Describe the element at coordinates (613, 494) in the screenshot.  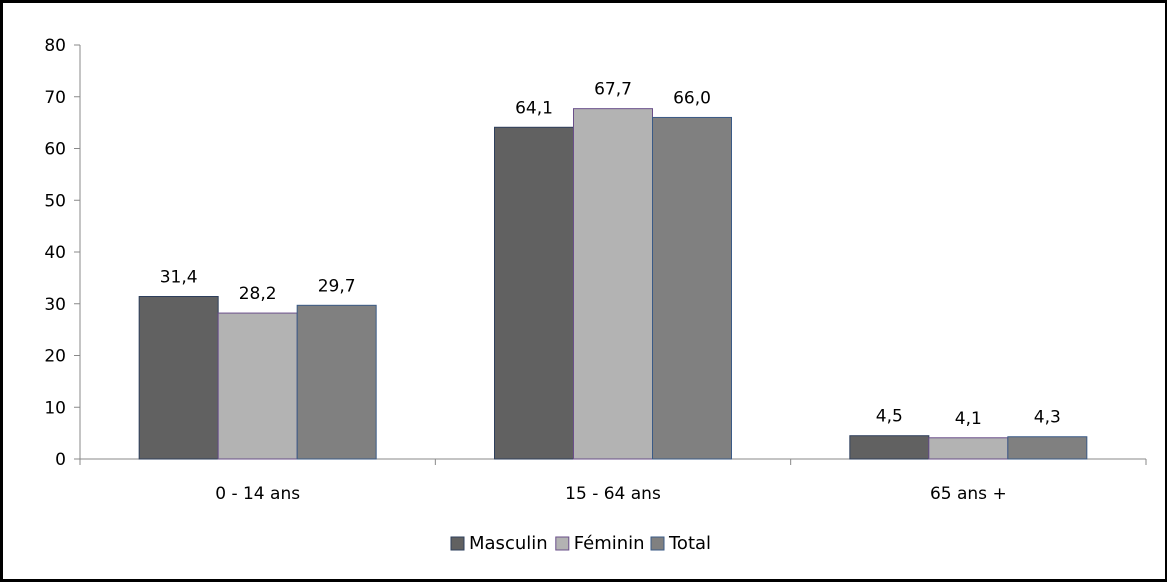
I see `x-category-label: 15 - 64 ans` at that location.